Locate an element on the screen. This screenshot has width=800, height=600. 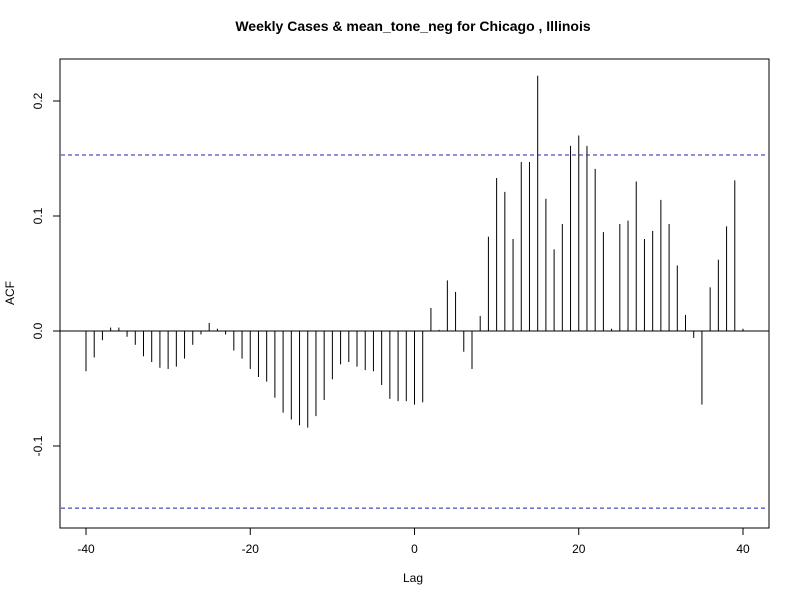
x-tick-label: -20 is located at coordinates (251, 549).